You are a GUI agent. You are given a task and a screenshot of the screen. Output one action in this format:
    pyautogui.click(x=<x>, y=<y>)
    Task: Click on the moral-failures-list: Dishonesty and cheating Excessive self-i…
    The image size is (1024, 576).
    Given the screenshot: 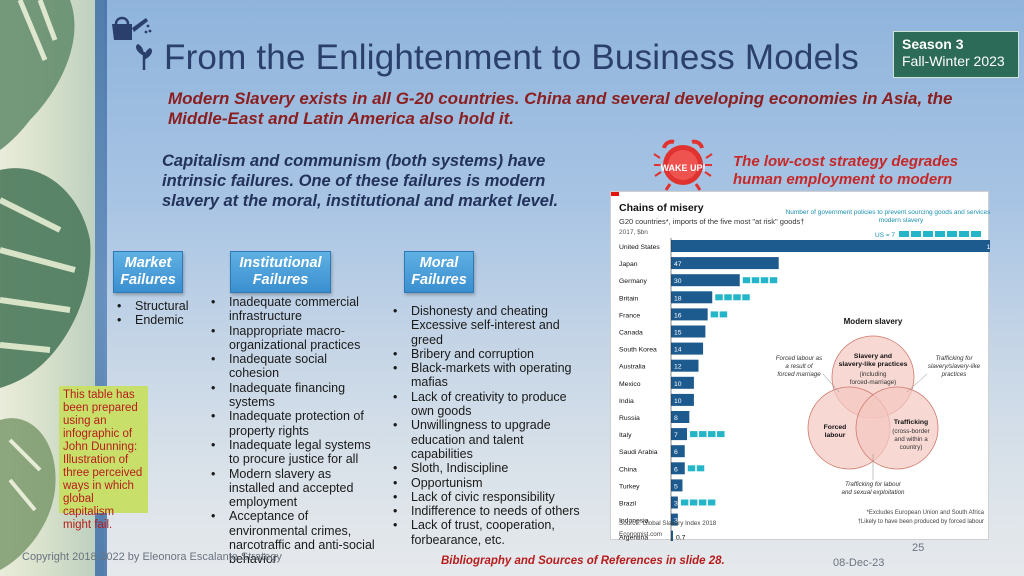 What is the action you would take?
    pyautogui.click(x=487, y=425)
    